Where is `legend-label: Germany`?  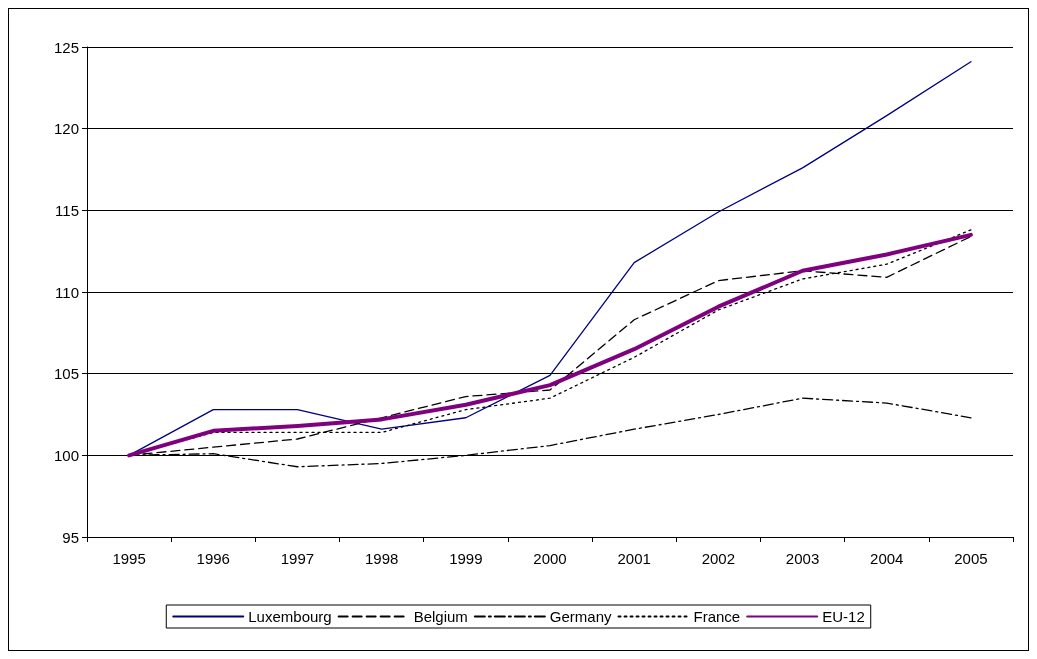
legend-label: Germany is located at coordinates (581, 616).